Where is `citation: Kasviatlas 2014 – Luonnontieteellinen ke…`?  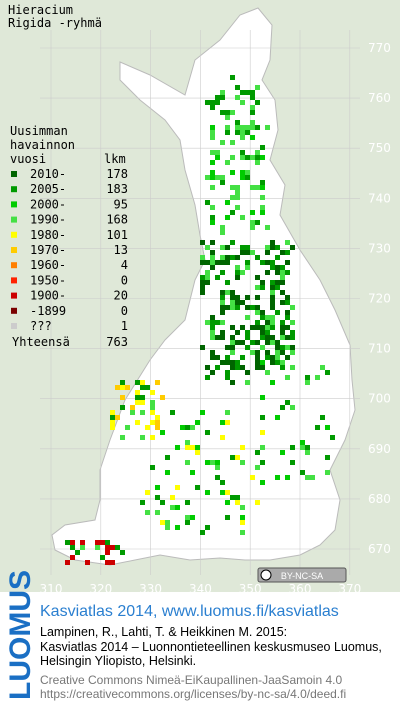 citation: Kasviatlas 2014 – Luonnontieteellinen ke… is located at coordinates (211, 647).